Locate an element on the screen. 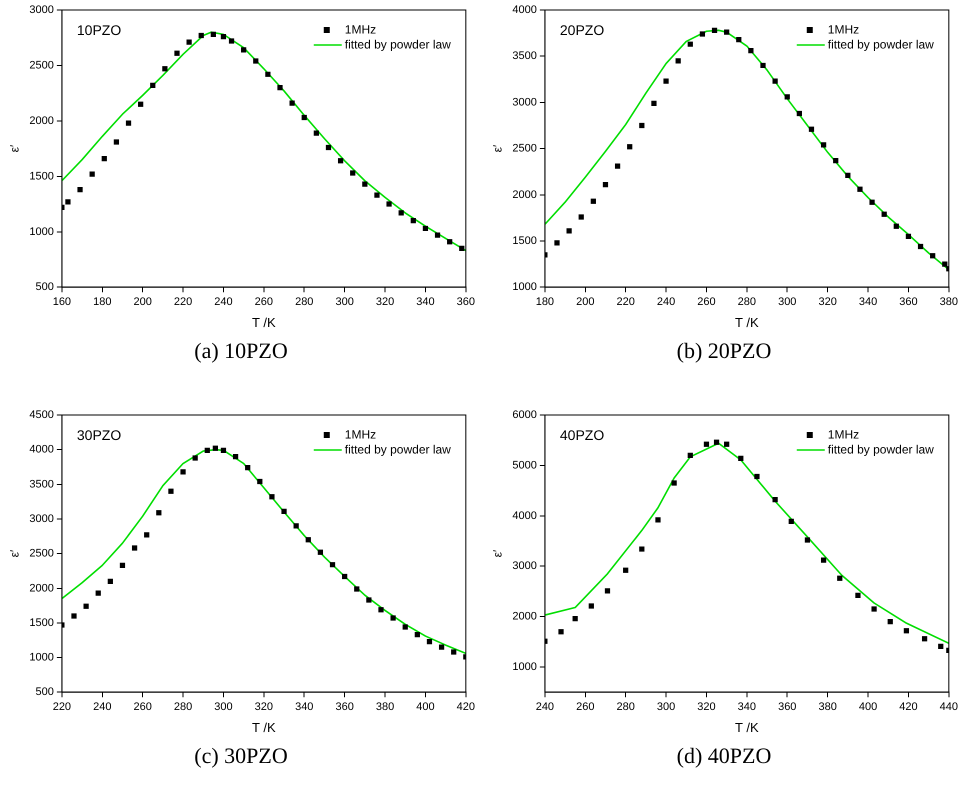 This screenshot has height=811, width=965. x-tick-label: 200 is located at coordinates (142, 302).